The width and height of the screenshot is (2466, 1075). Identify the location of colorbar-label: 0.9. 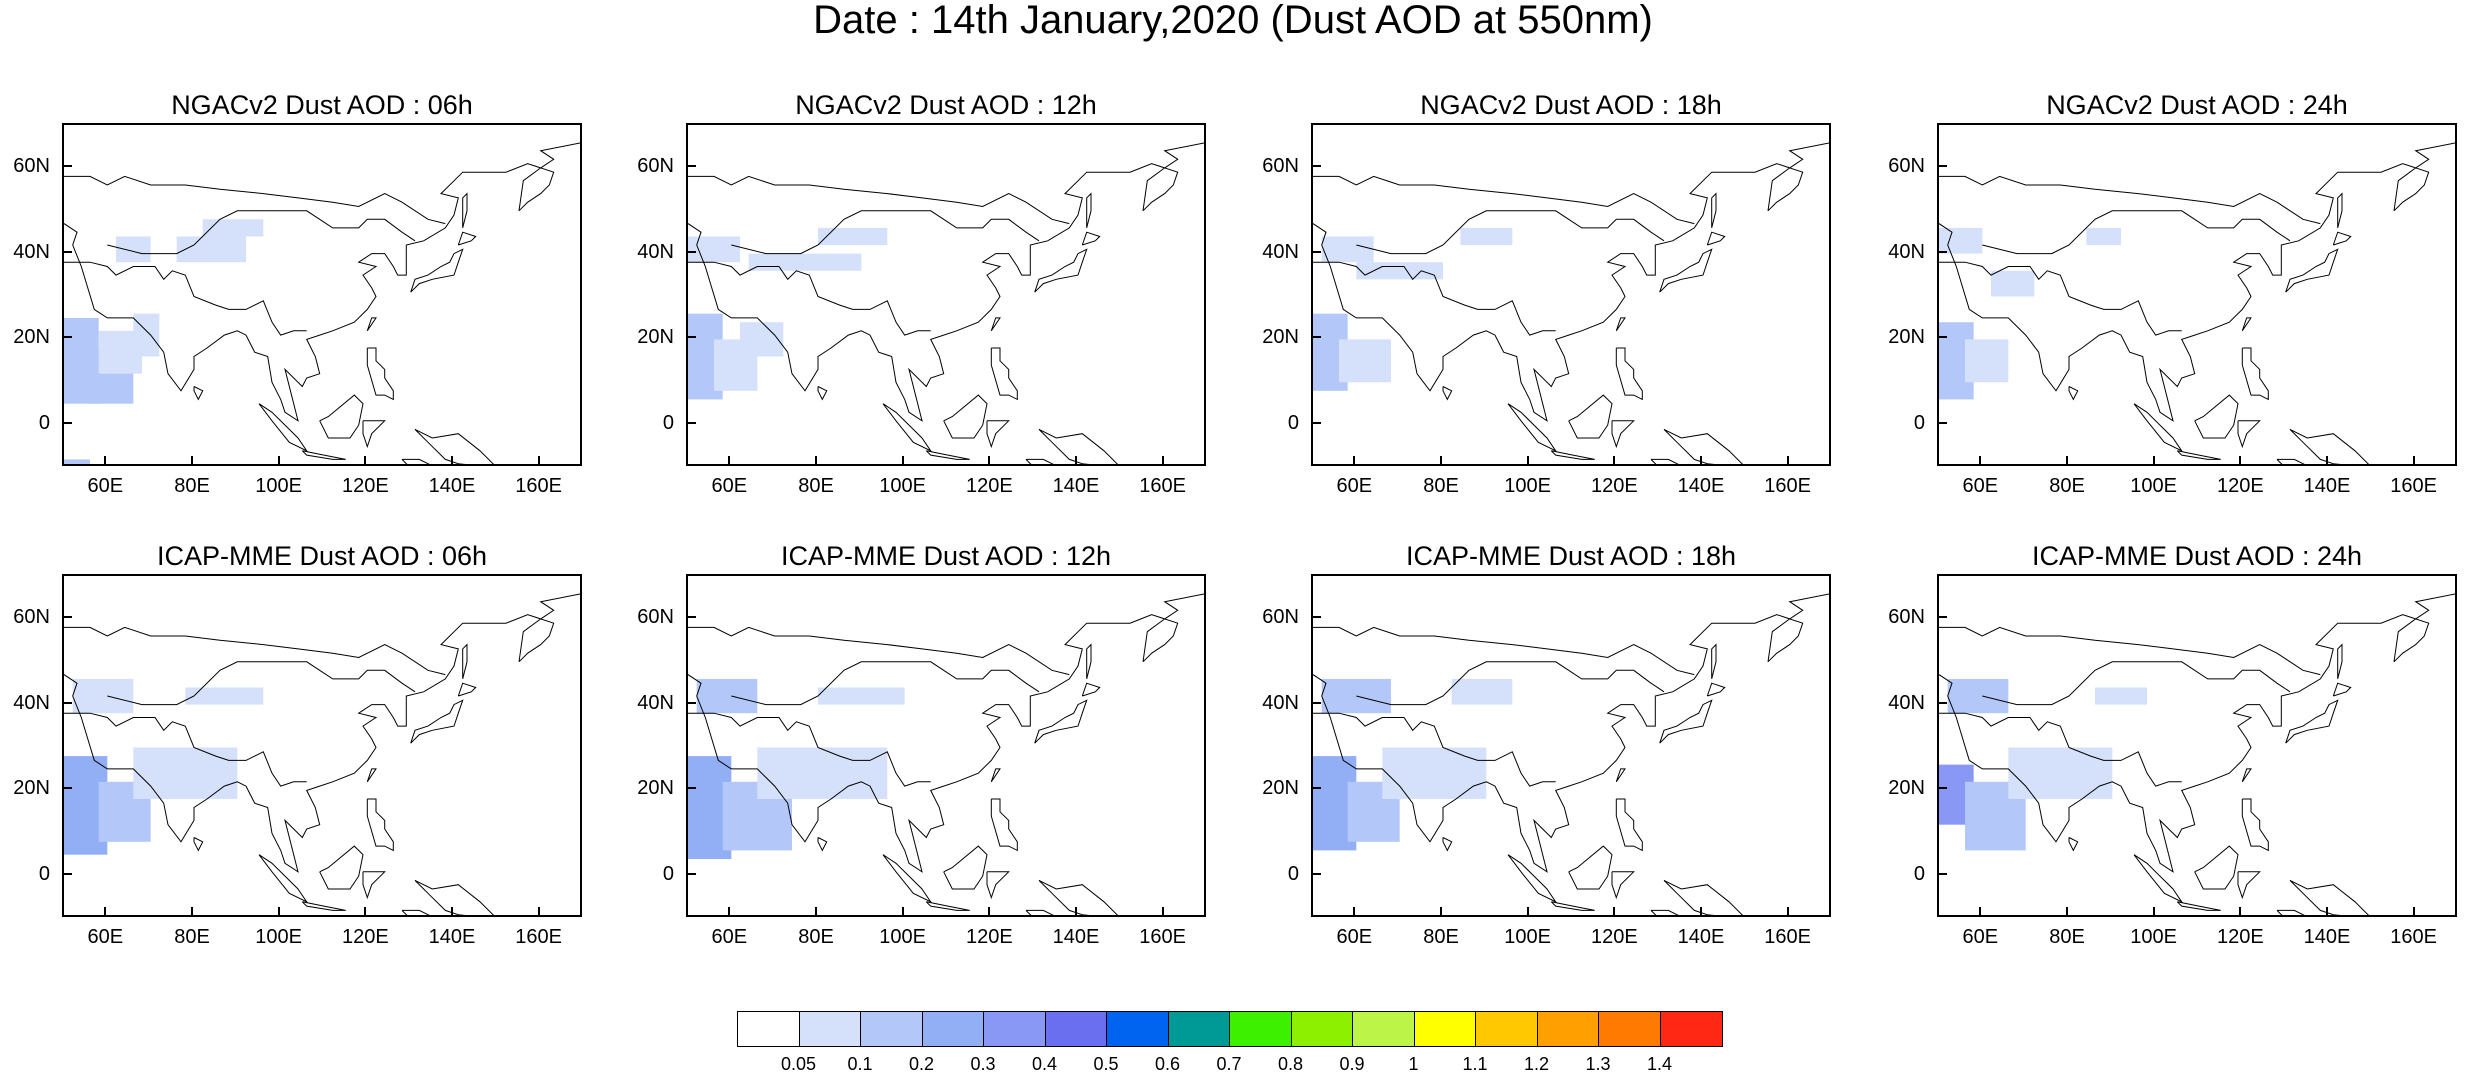
(1352, 1064).